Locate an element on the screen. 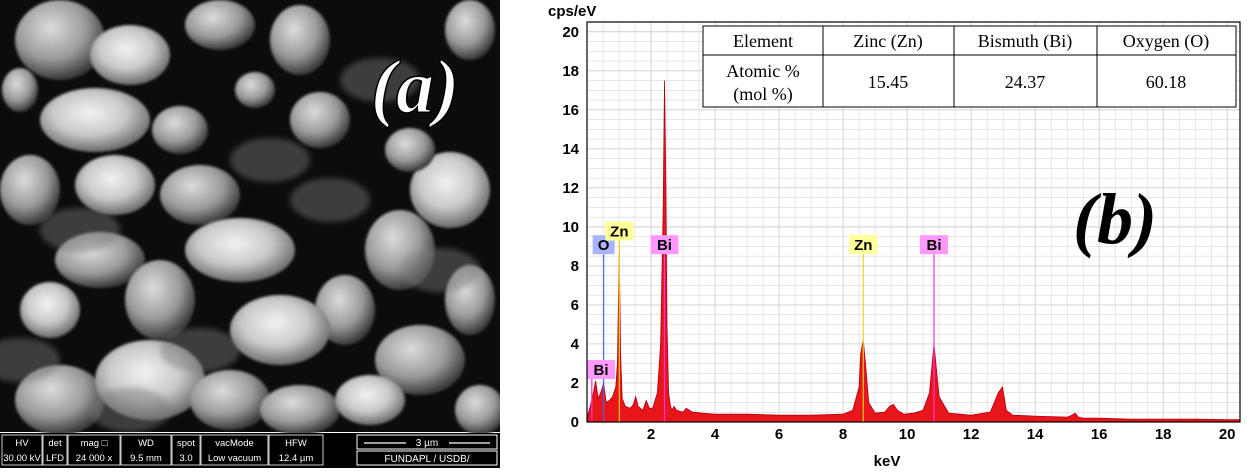 This screenshot has width=1247, height=473. x-tick-label: 18 is located at coordinates (1163, 434).